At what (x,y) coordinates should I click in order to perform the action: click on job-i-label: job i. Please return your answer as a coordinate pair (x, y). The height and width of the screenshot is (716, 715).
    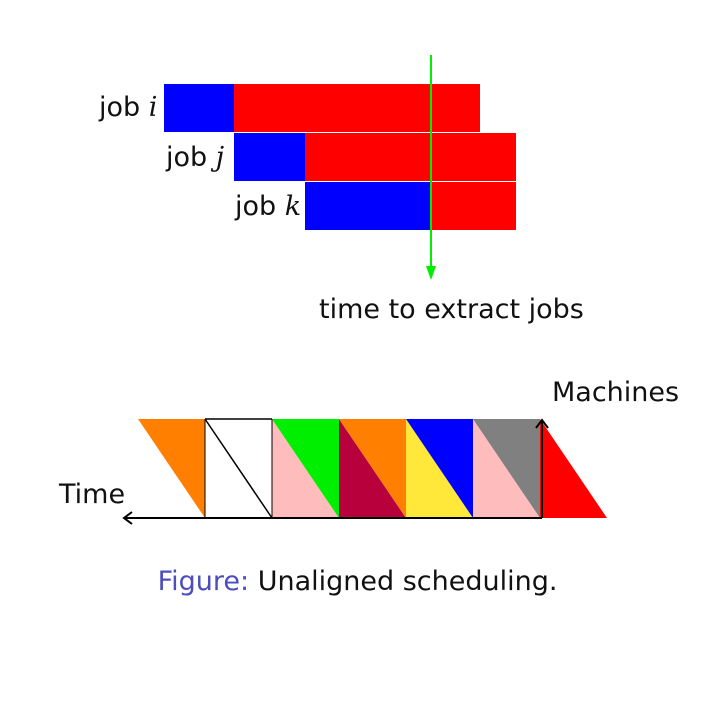
    Looking at the image, I should click on (128, 107).